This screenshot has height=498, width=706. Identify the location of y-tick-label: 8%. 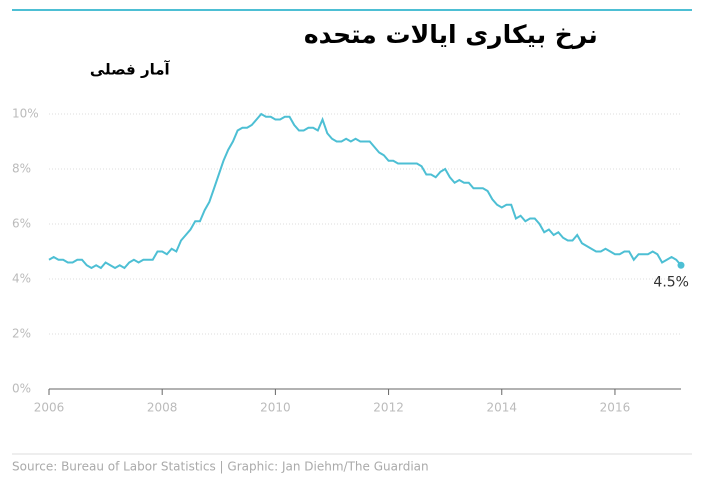
(21, 169).